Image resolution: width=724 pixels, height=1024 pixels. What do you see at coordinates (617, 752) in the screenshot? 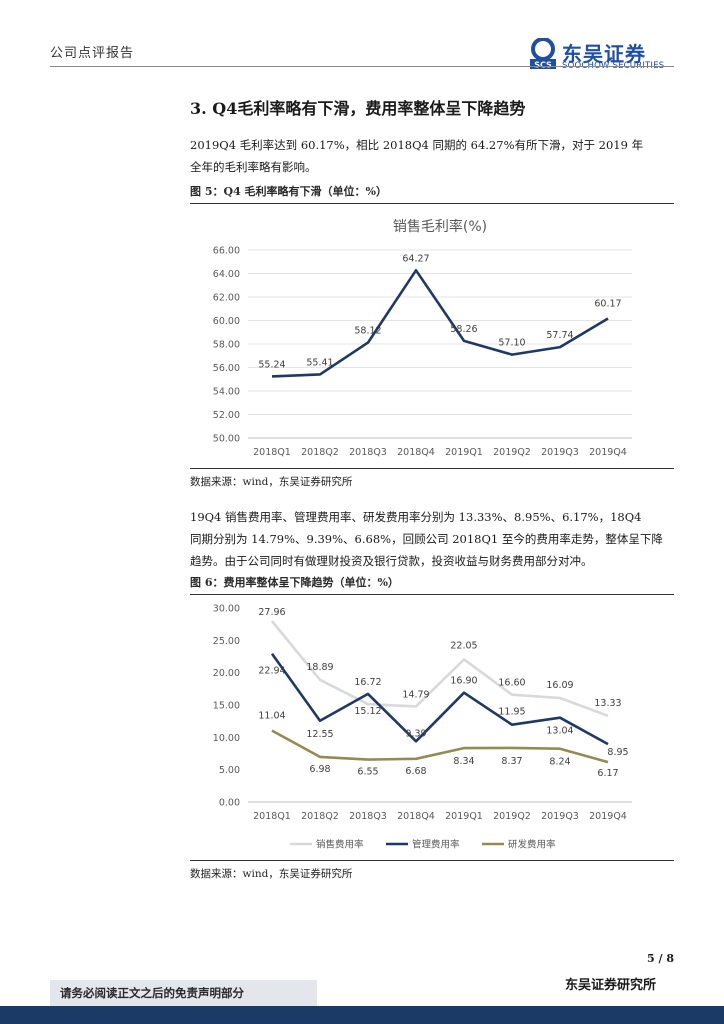
I see `data-label: 8.95` at bounding box center [617, 752].